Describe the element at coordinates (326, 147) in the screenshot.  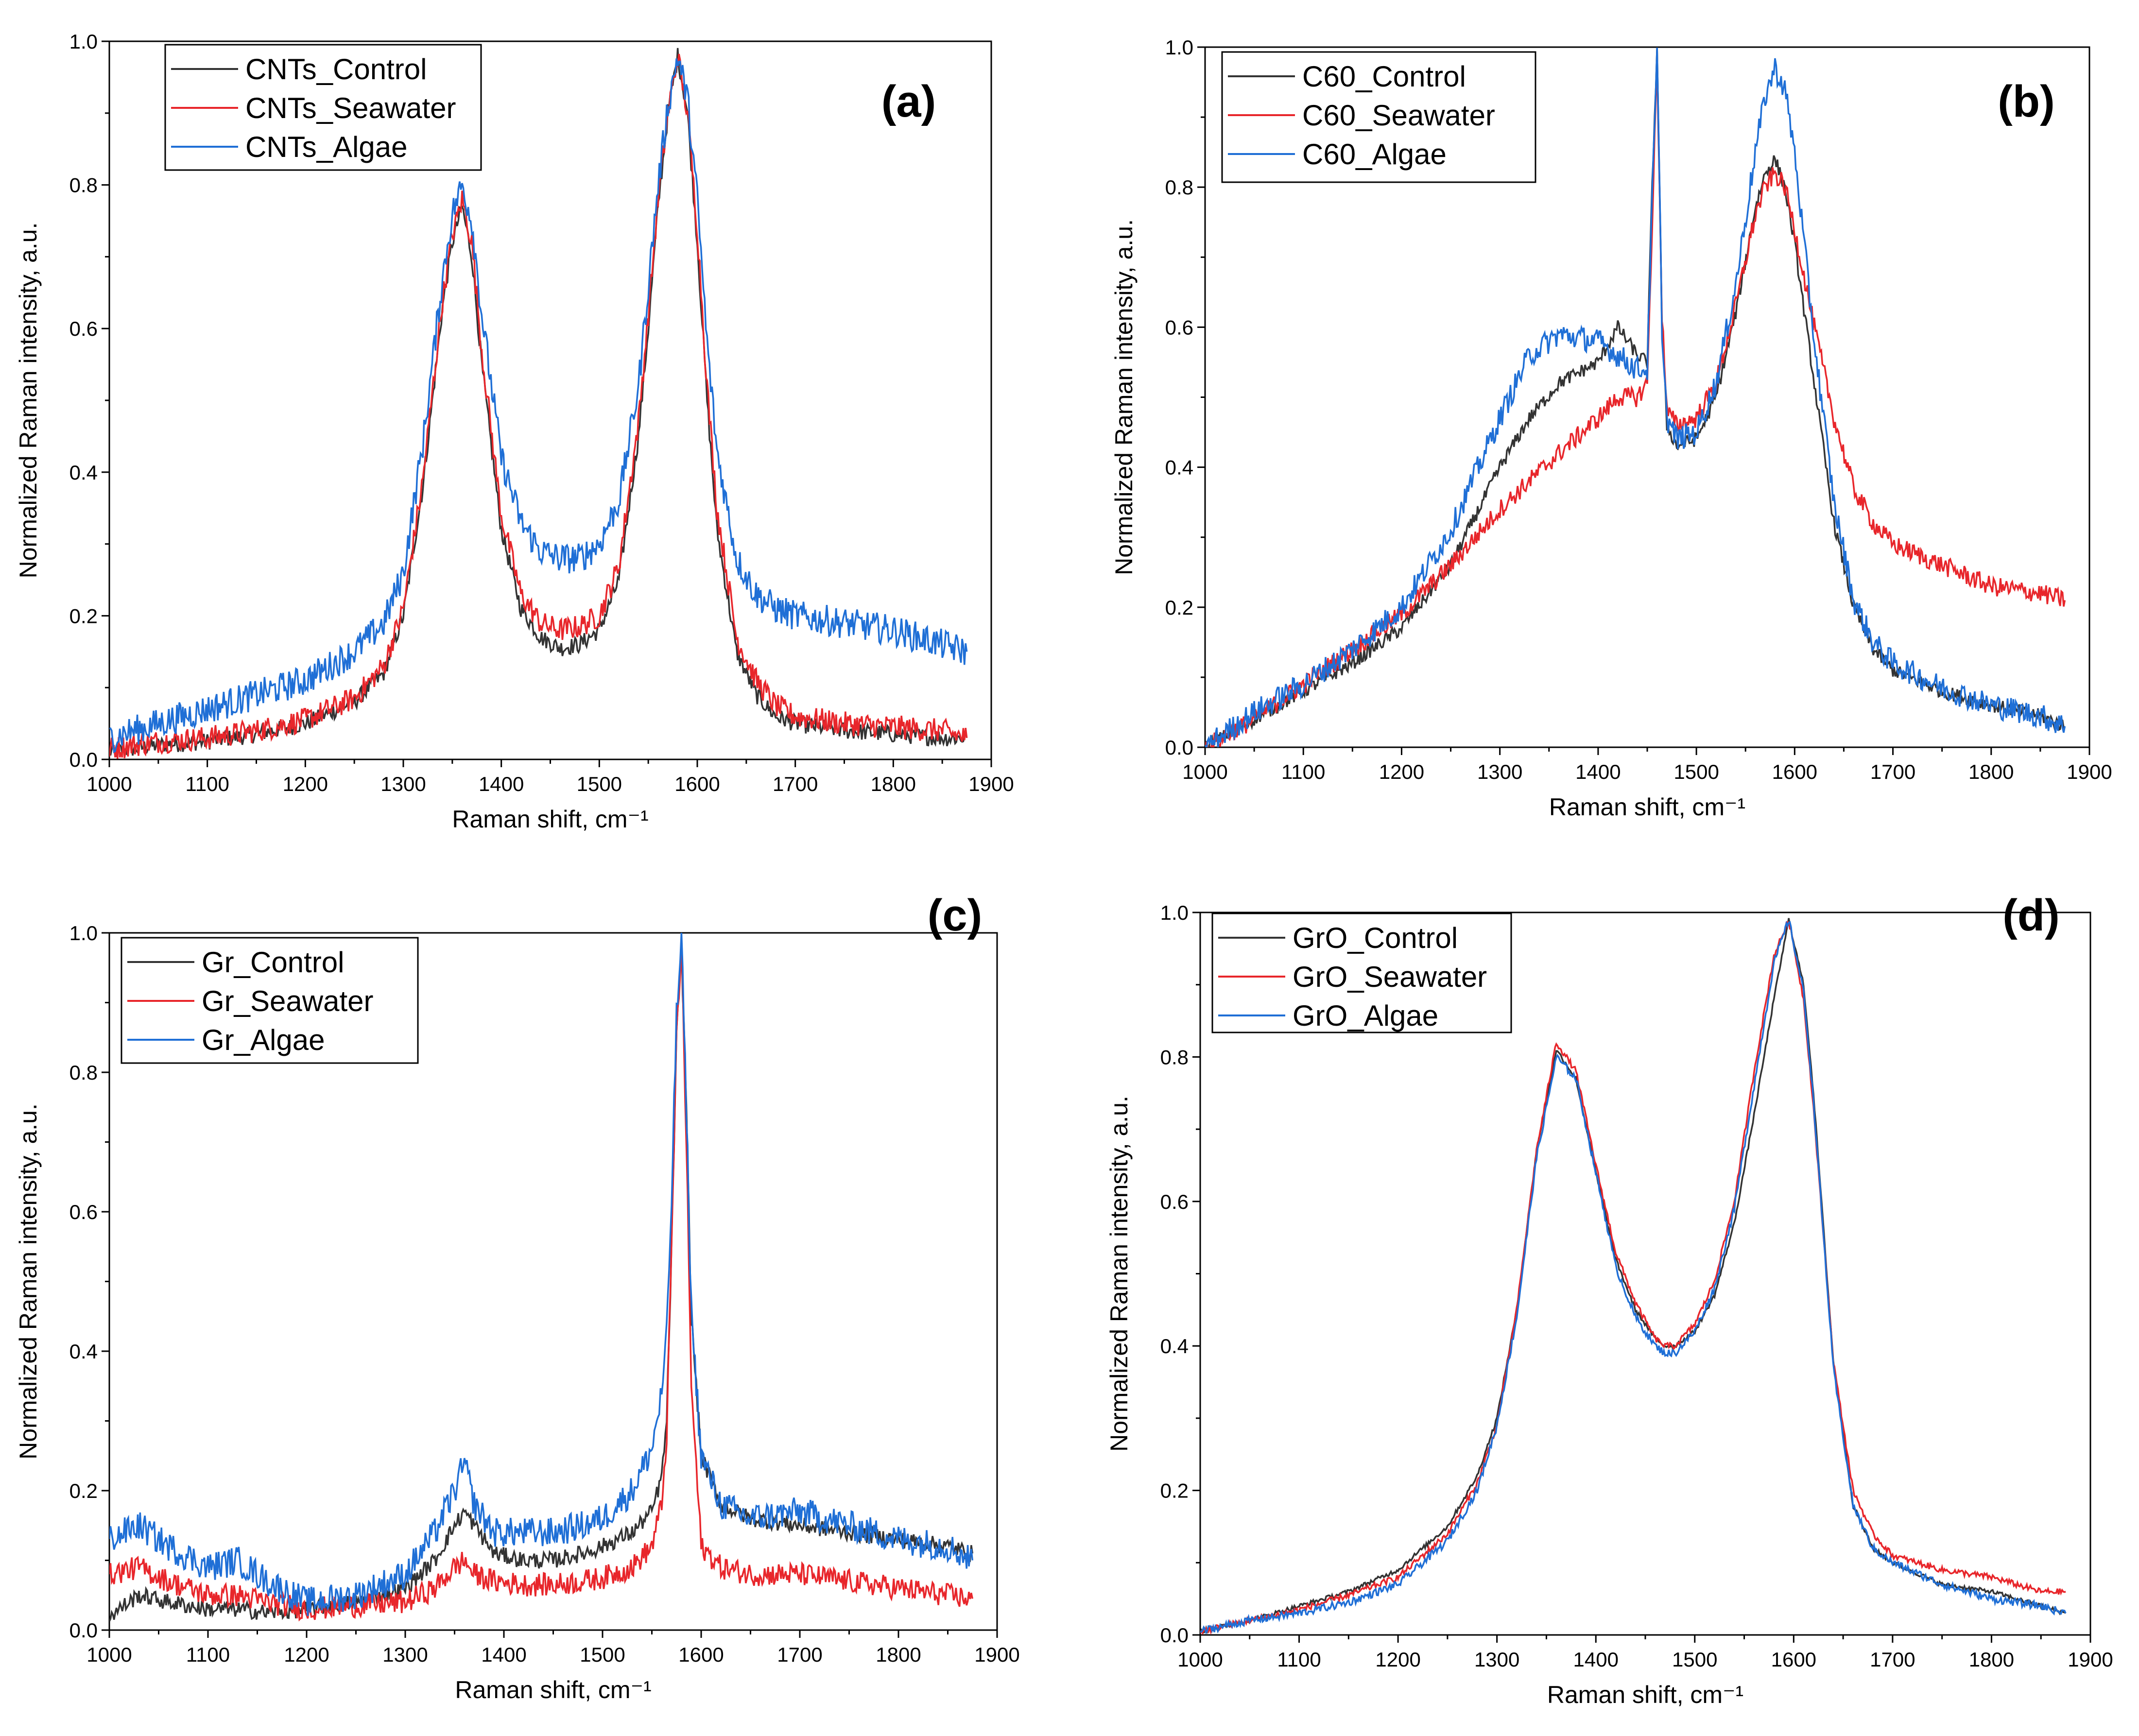
I see `legend-entry-label: CNTs_Algae` at that location.